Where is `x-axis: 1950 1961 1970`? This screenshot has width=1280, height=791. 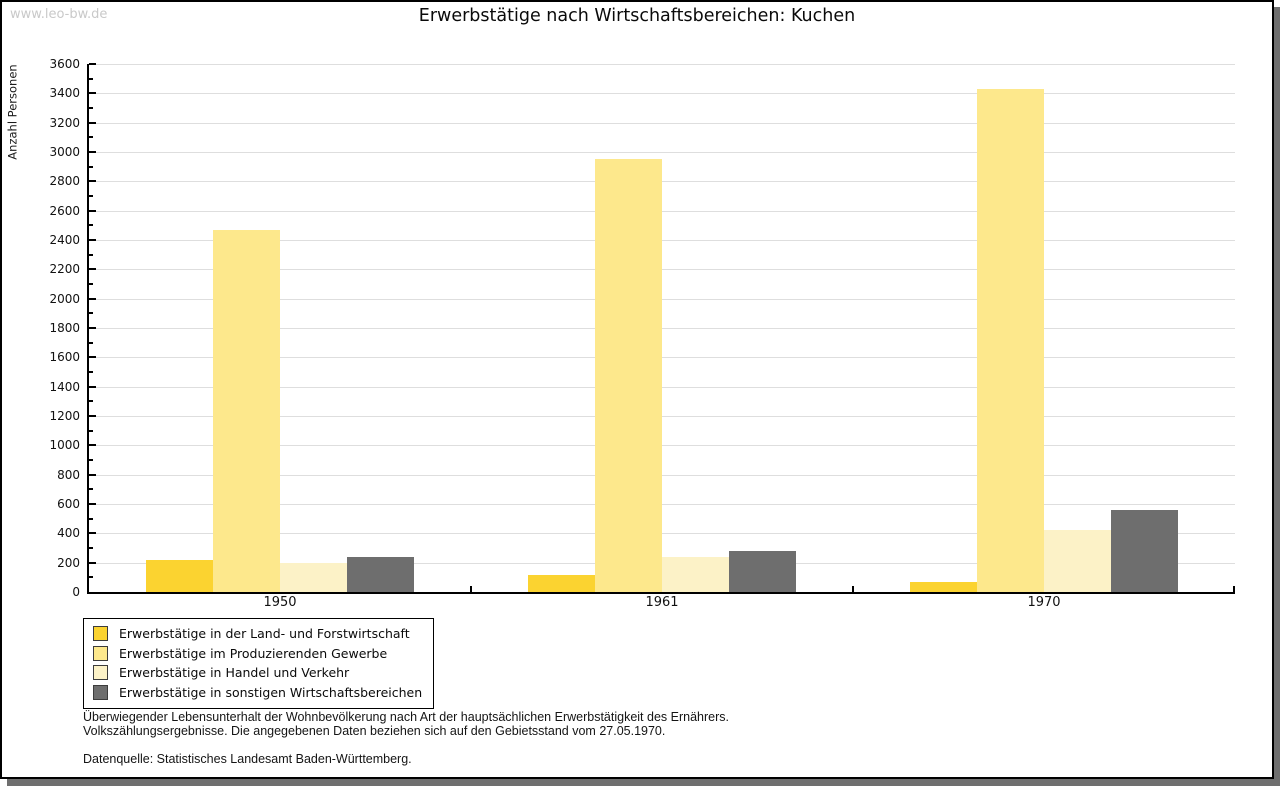
x-axis: 1950 1961 1970 is located at coordinates (662, 604).